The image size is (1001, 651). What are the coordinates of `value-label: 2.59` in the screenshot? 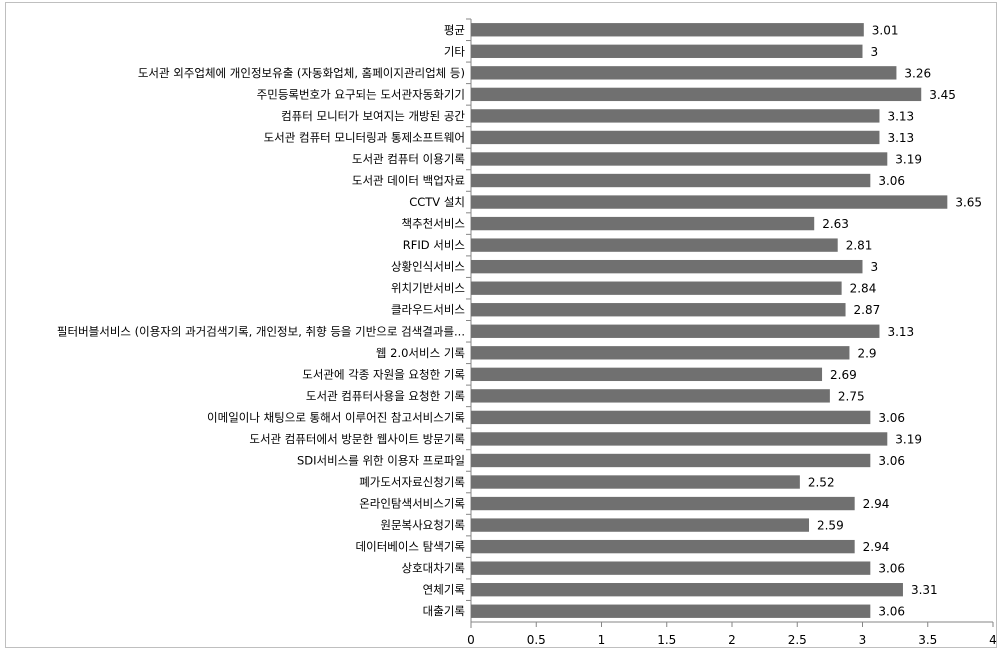 It's located at (830, 526).